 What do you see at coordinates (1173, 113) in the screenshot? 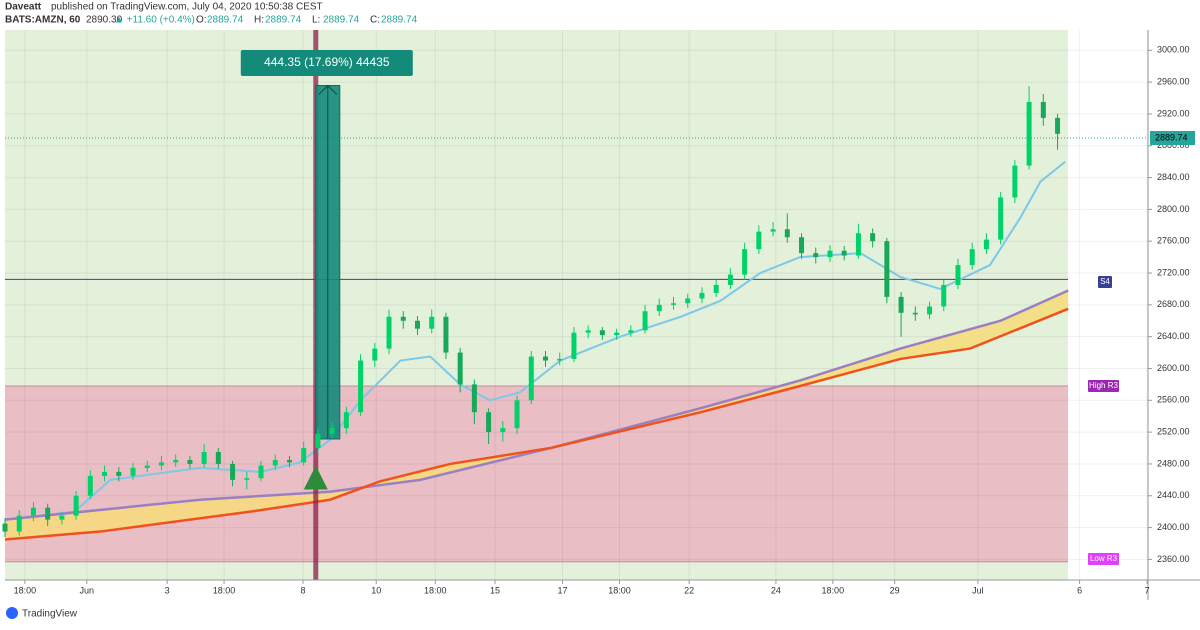
I see `y-tick-label: 2920.00` at bounding box center [1173, 113].